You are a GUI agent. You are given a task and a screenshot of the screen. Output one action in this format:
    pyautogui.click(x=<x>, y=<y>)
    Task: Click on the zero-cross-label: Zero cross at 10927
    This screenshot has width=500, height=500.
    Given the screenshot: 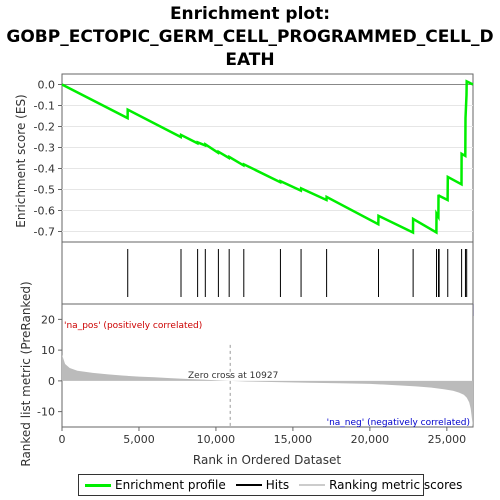 What is the action you would take?
    pyautogui.click(x=233, y=376)
    